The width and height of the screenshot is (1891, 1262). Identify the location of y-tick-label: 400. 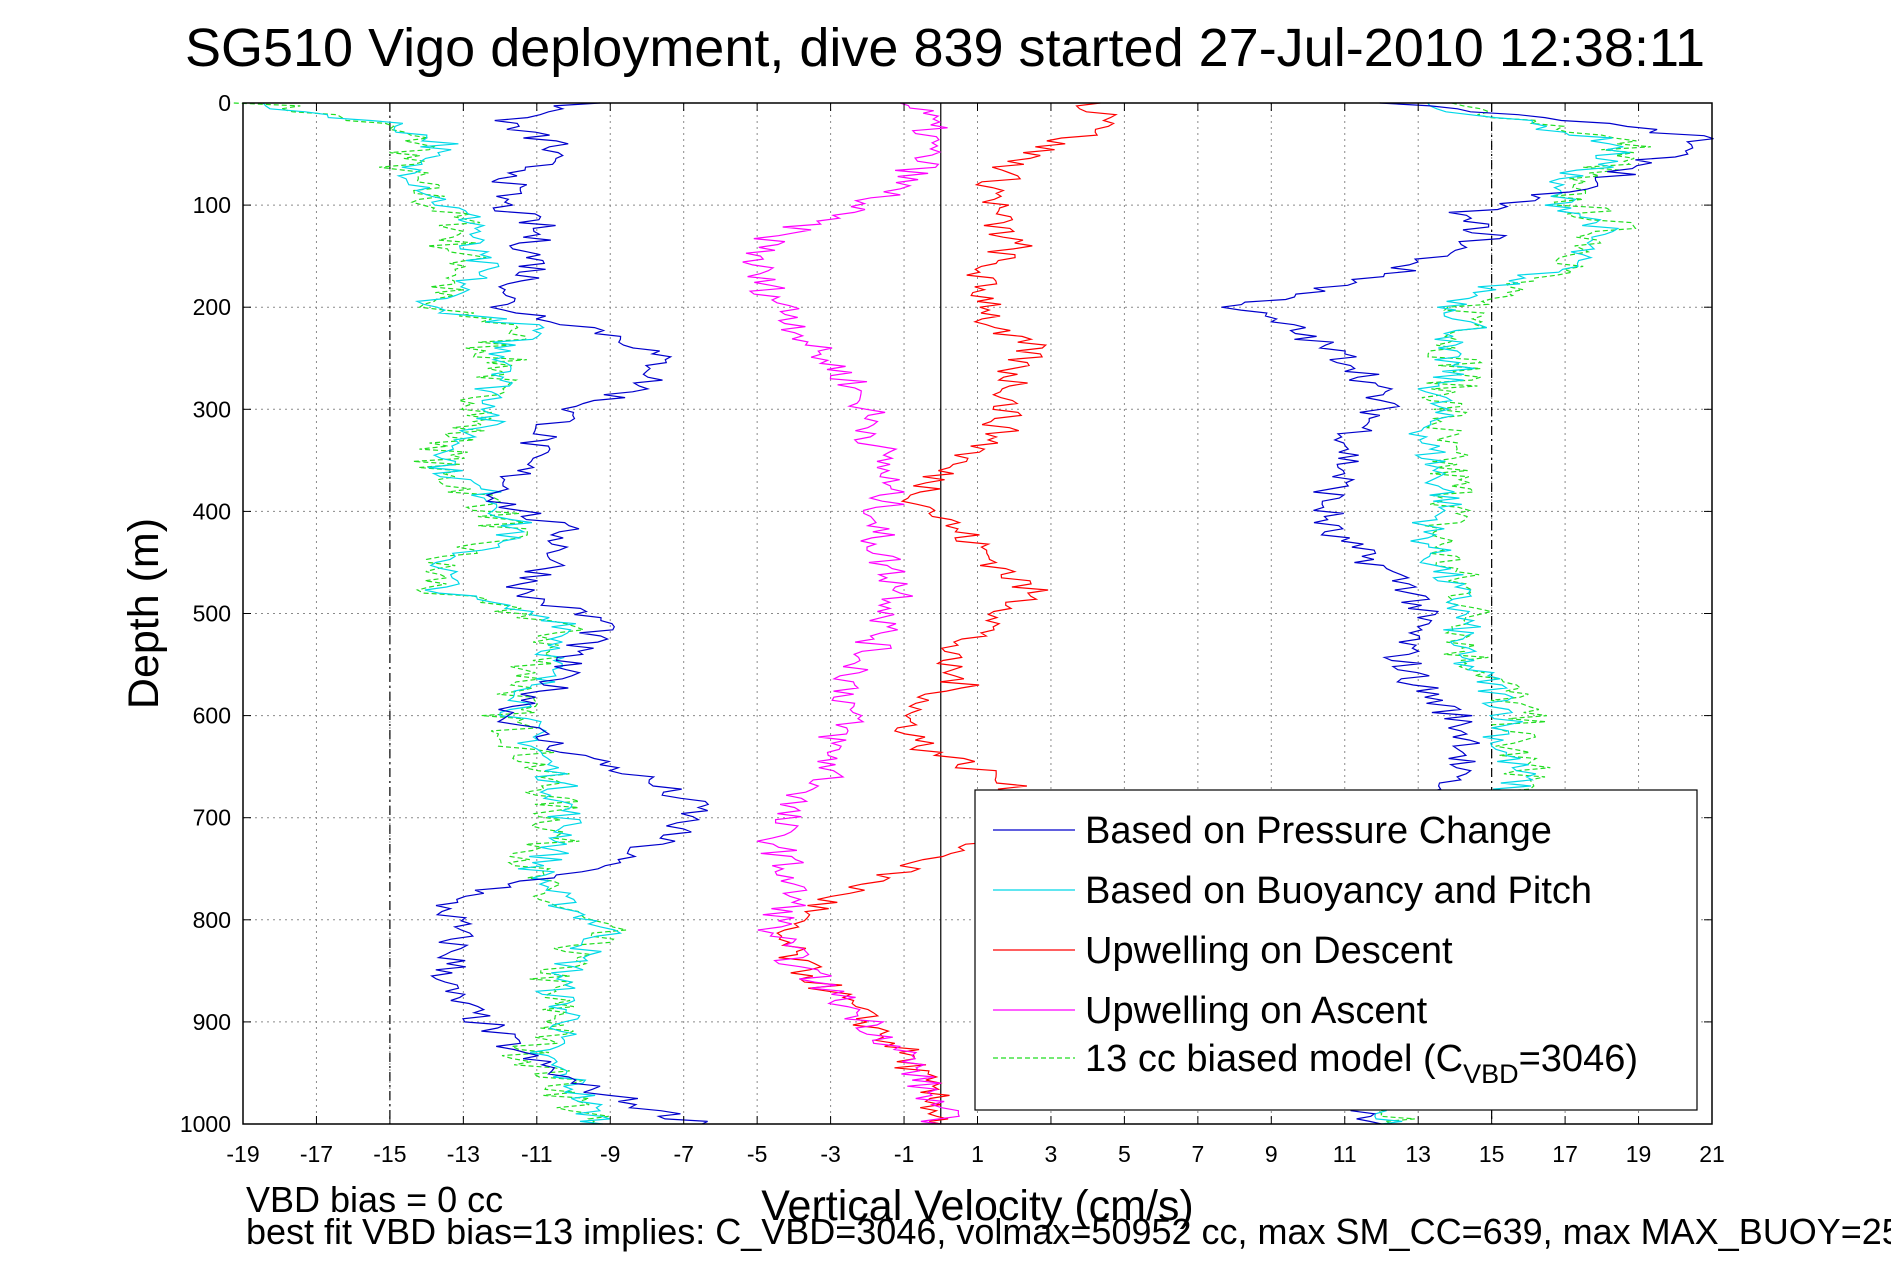
(212, 511).